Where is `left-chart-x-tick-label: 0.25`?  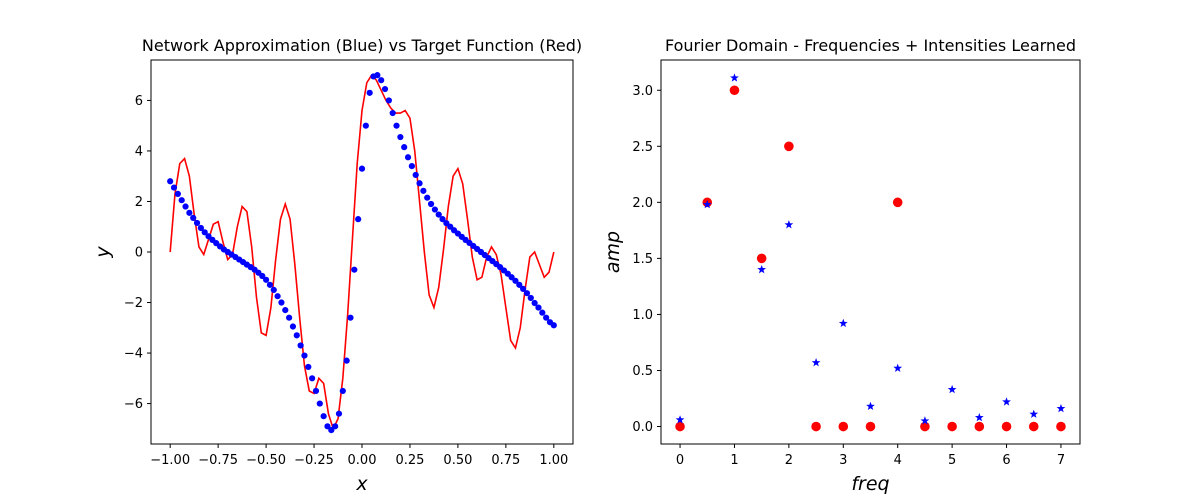 left-chart-x-tick-label: 0.25 is located at coordinates (409, 460).